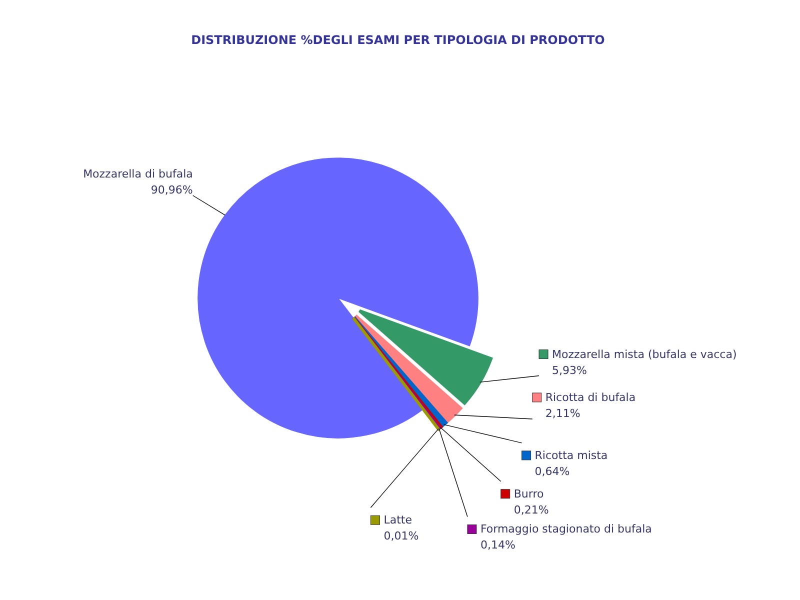 This screenshot has height=600, width=800. I want to click on legend-label: Mozzarella mista (bufala e vacca), so click(644, 354).